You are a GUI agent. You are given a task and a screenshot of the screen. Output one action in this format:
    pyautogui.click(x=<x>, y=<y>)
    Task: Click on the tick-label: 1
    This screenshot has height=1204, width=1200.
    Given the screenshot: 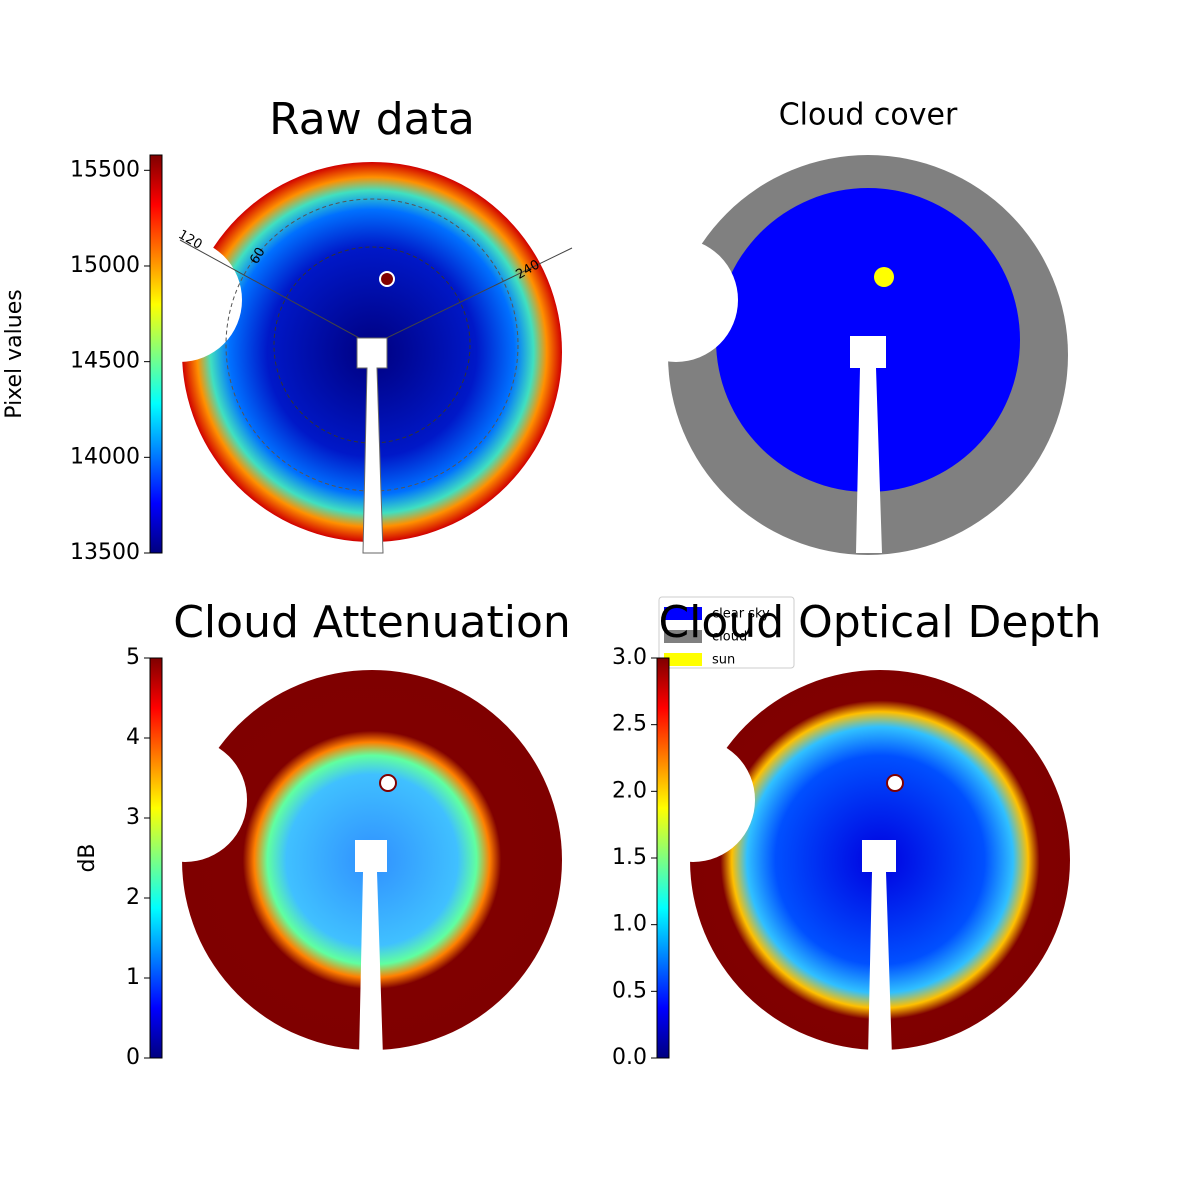 What is the action you would take?
    pyautogui.click(x=133, y=977)
    